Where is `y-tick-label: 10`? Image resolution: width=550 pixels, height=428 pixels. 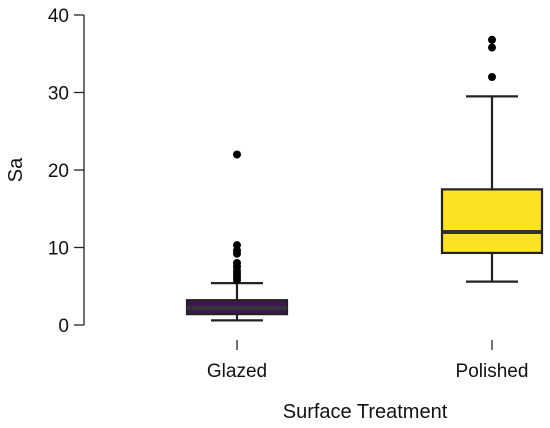
y-tick-label: 10 is located at coordinates (58, 249).